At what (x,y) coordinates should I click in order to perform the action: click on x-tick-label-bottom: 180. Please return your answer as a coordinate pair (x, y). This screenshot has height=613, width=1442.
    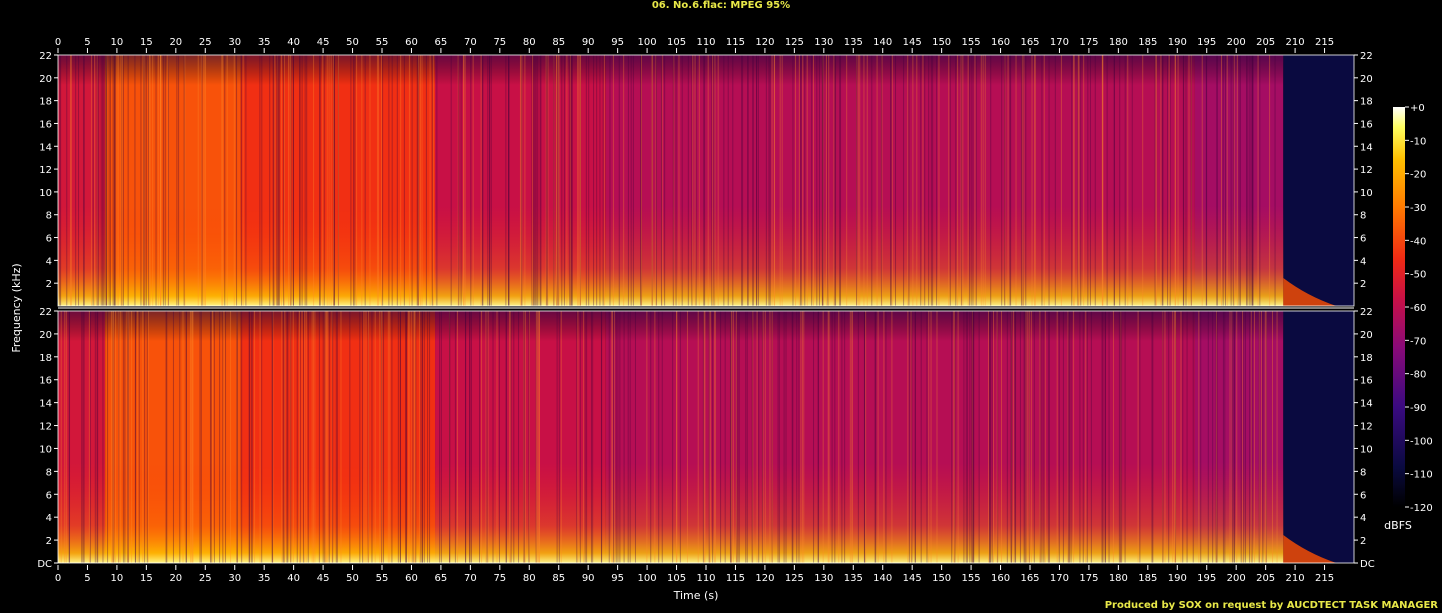
    Looking at the image, I should click on (1118, 578).